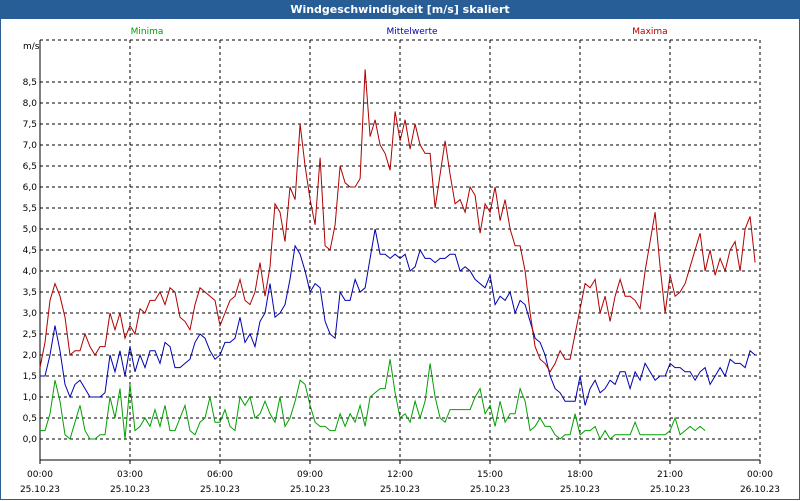 The image size is (800, 501). What do you see at coordinates (30, 104) in the screenshot?
I see `y-tick-label: 8,0` at bounding box center [30, 104].